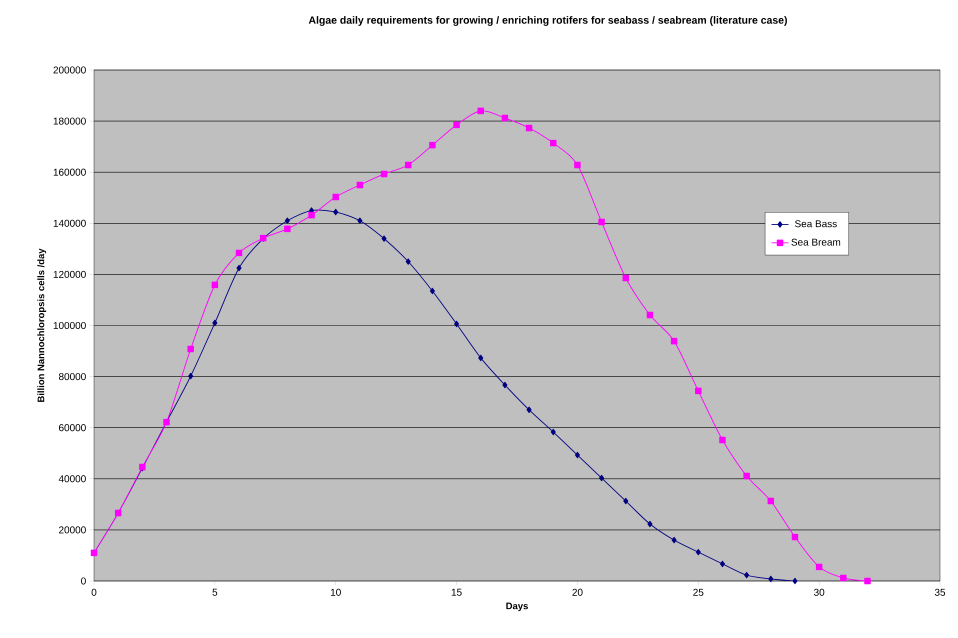  What do you see at coordinates (816, 224) in the screenshot?
I see `legend-label: Sea Bass` at bounding box center [816, 224].